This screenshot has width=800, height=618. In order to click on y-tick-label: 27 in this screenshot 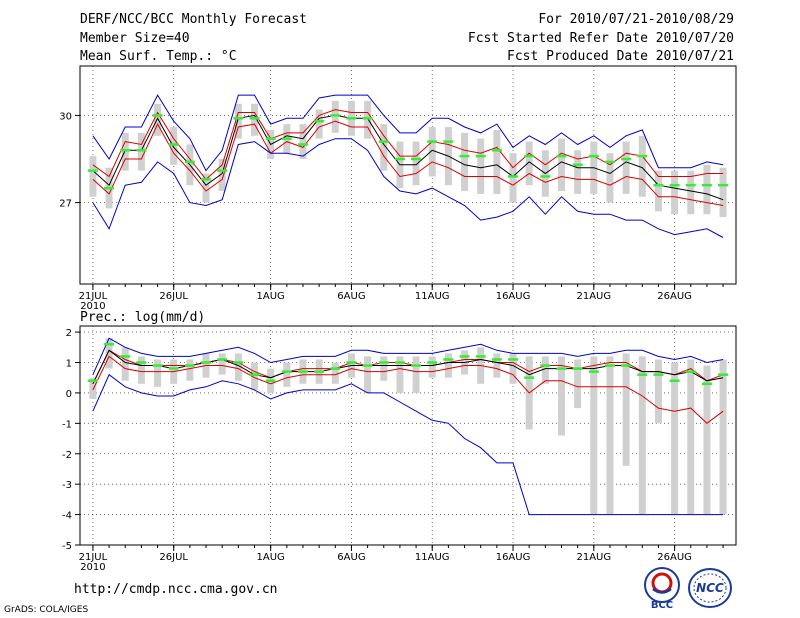, I will do `click(65, 204)`.